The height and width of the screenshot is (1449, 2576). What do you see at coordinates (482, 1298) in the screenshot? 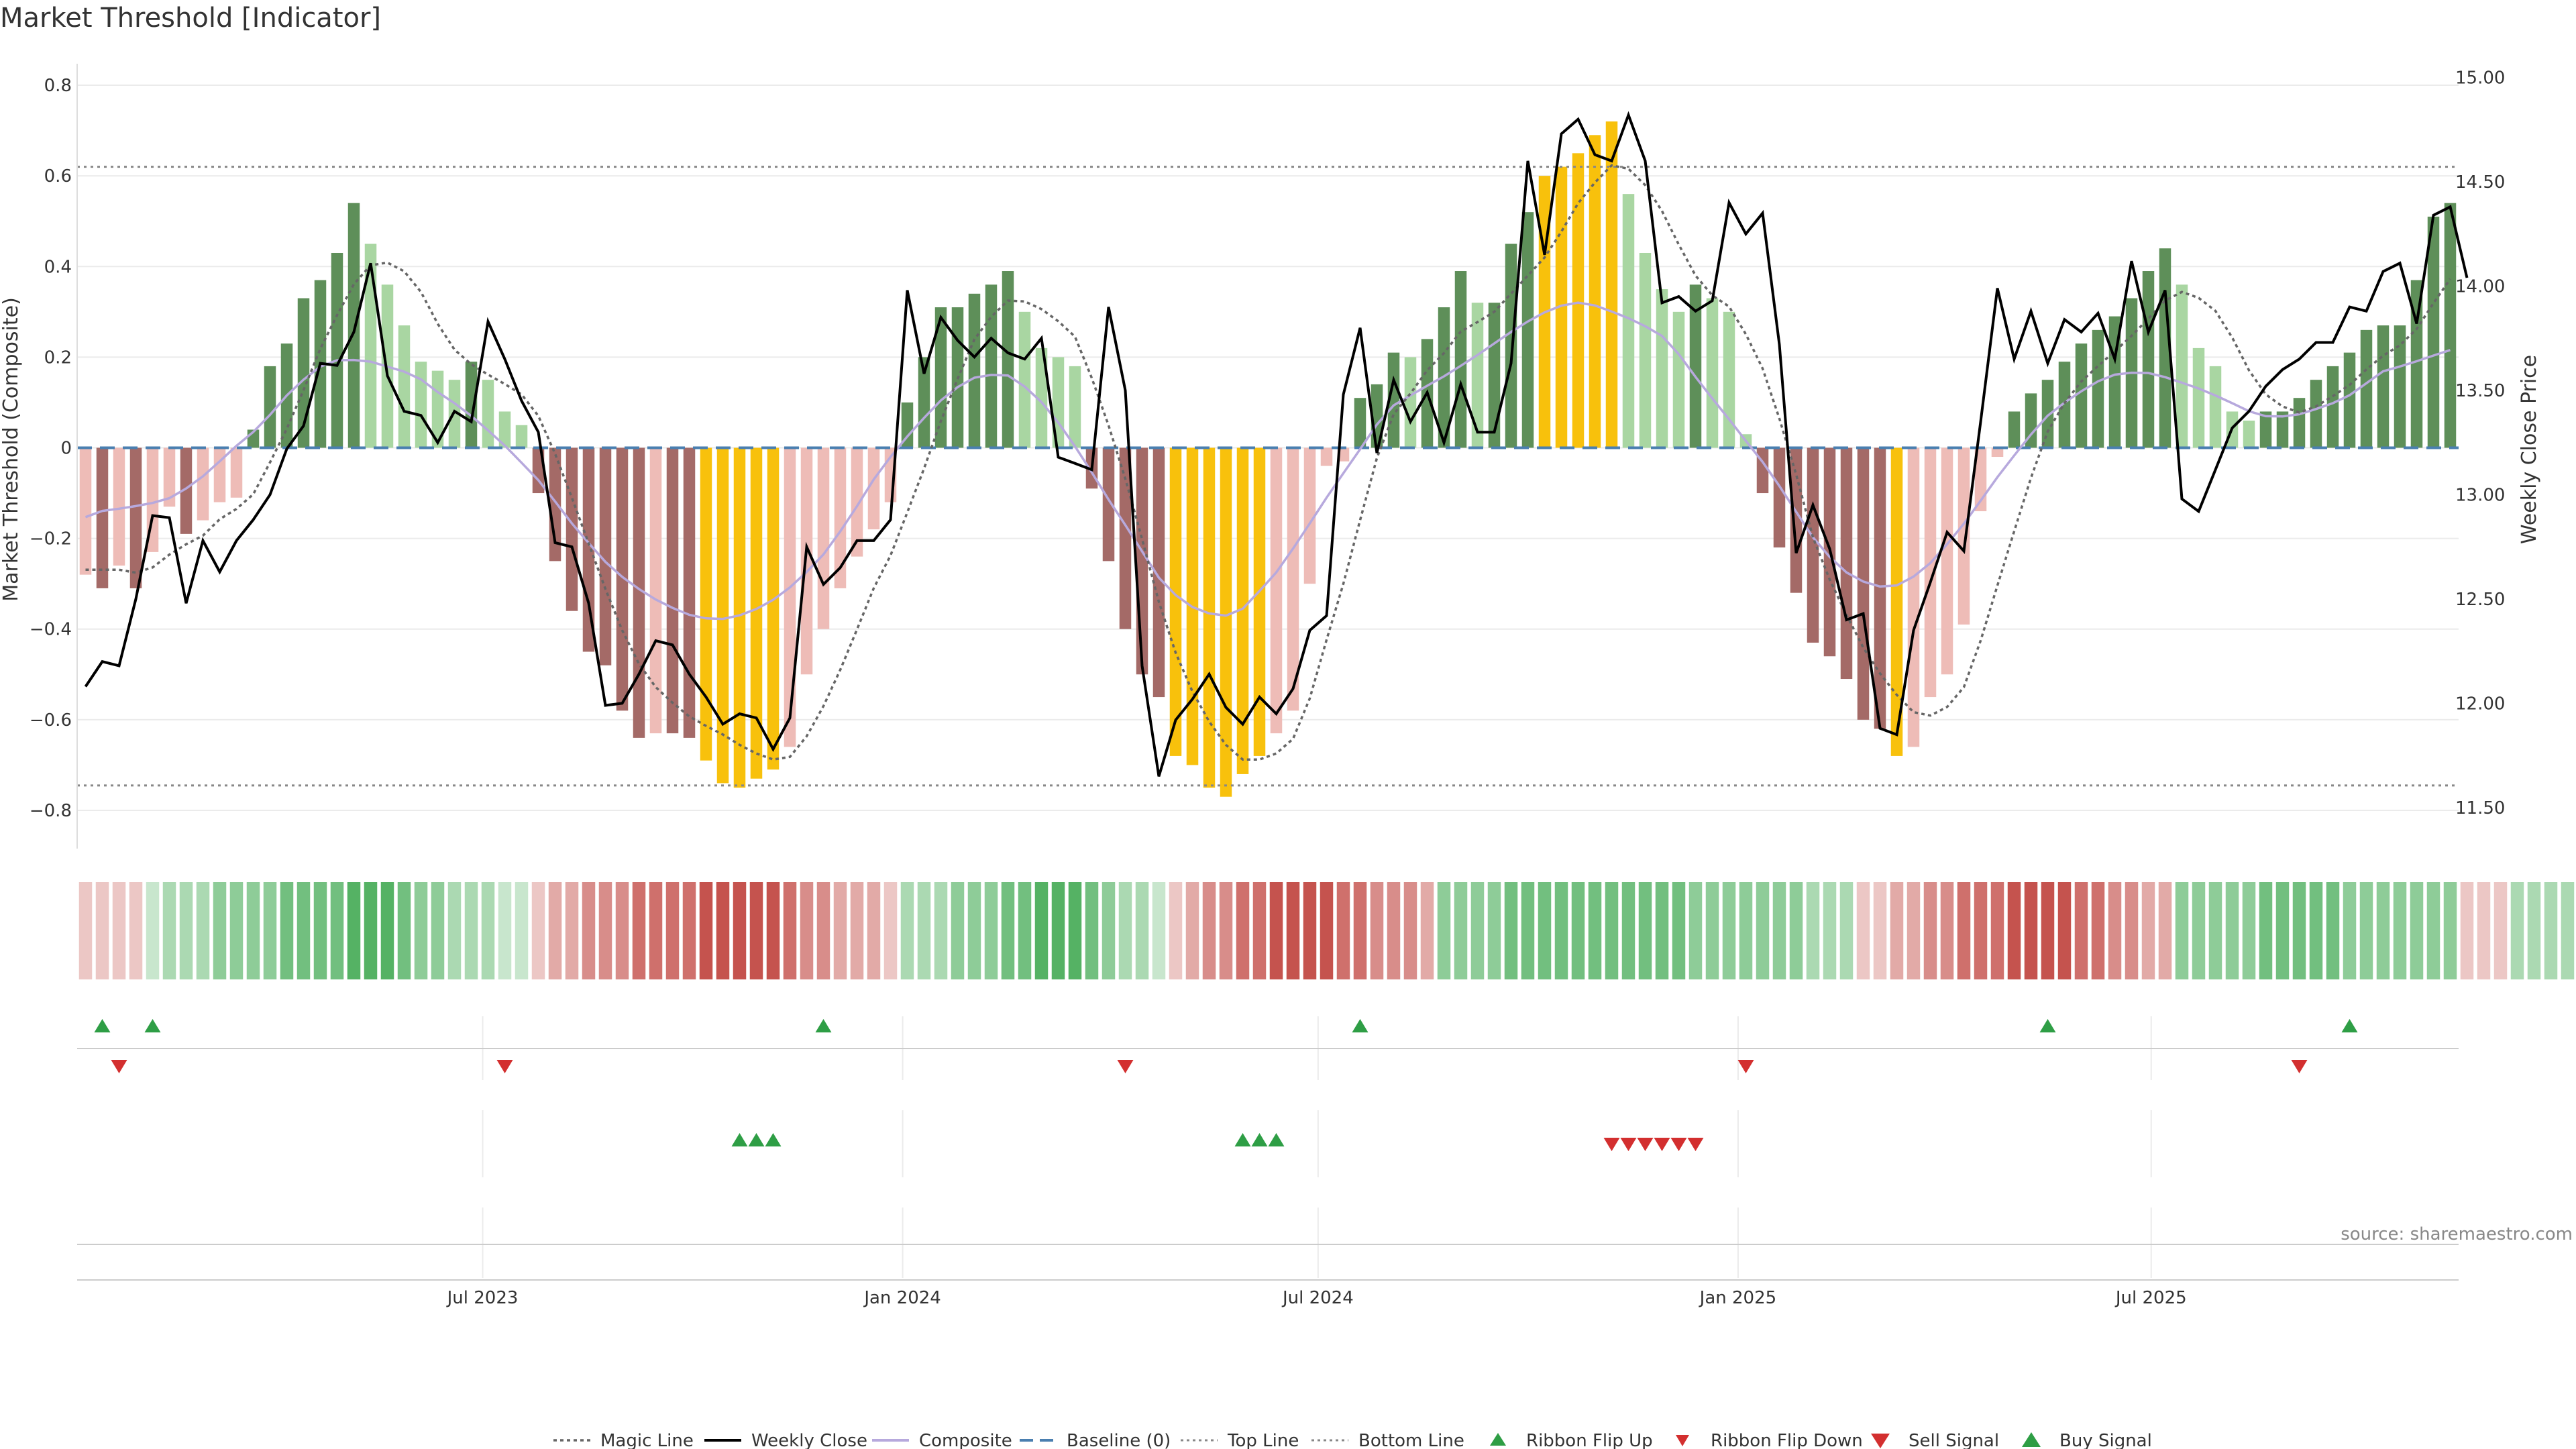
I see `x-tick-label: Jul 2023` at bounding box center [482, 1298].